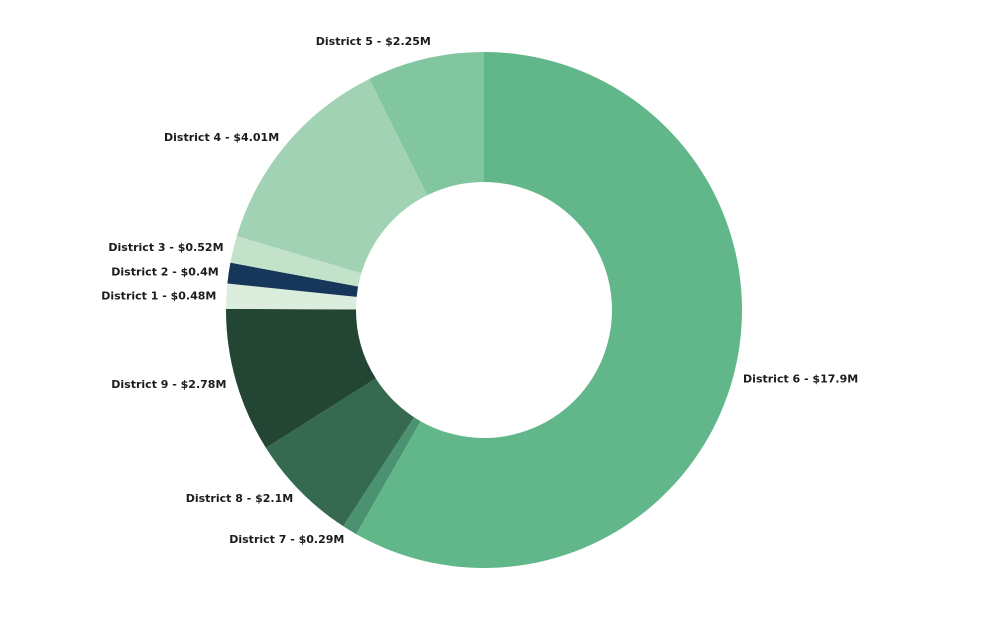 This screenshot has width=988, height=618. What do you see at coordinates (239, 498) in the screenshot?
I see `slice-label: District 8 - $2.1M` at bounding box center [239, 498].